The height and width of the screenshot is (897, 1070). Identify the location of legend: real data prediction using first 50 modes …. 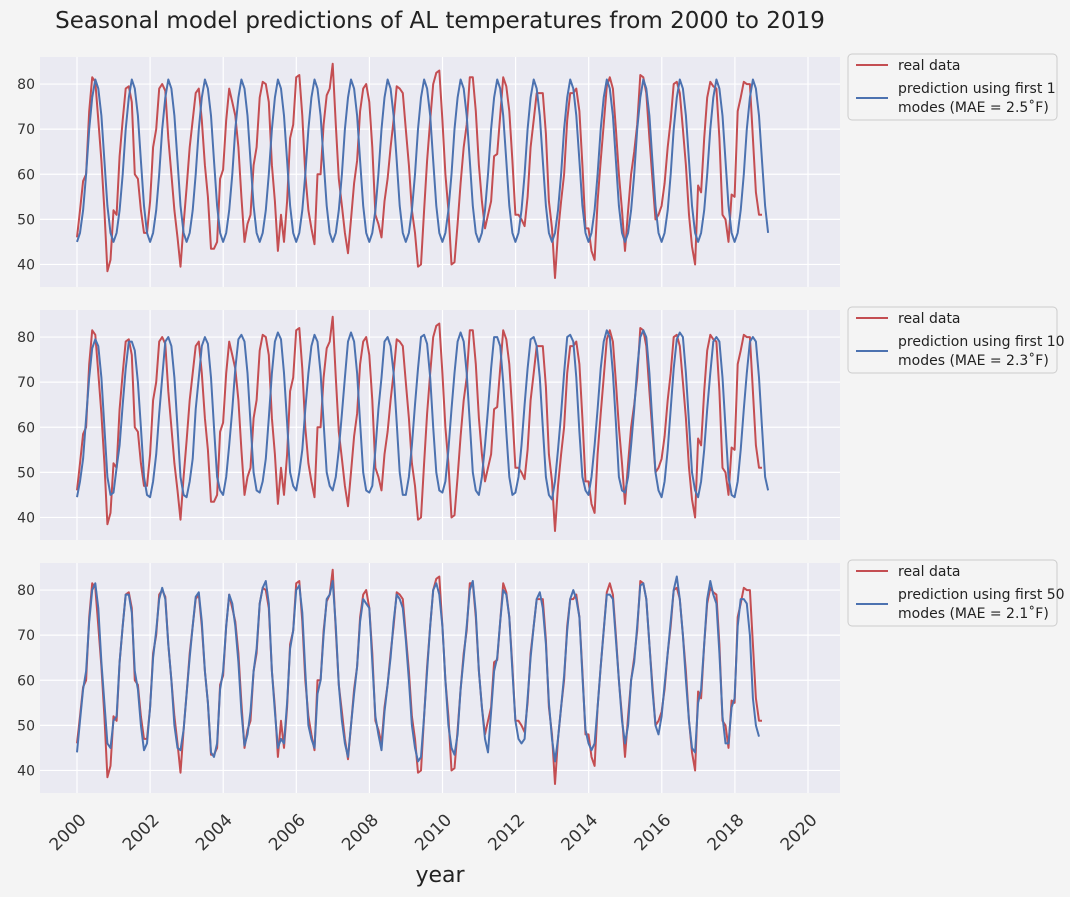
(956, 593).